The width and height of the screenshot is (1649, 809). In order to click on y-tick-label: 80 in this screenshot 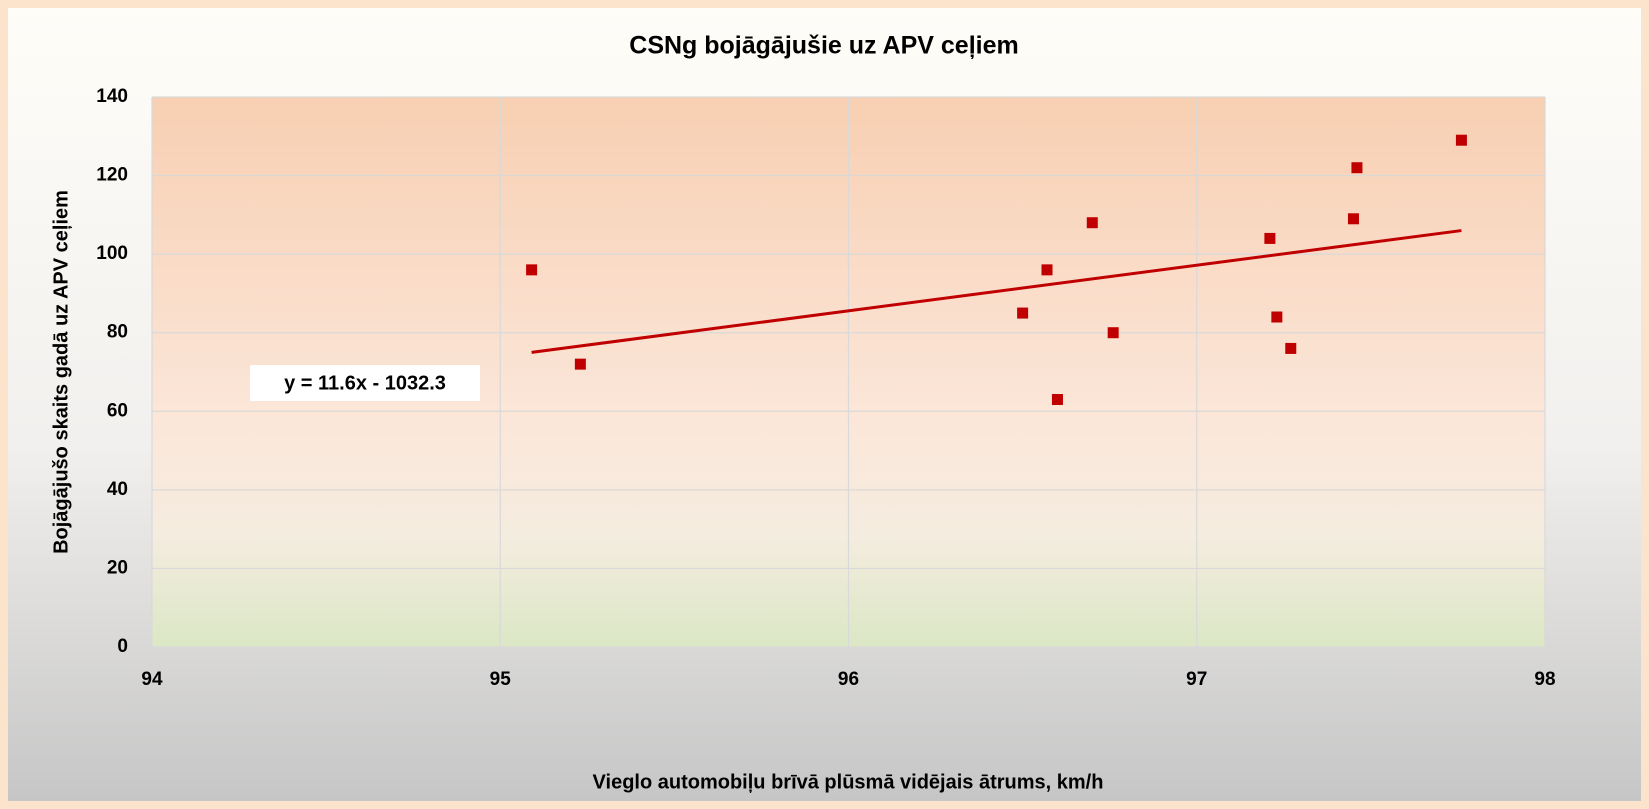, I will do `click(117, 332)`.